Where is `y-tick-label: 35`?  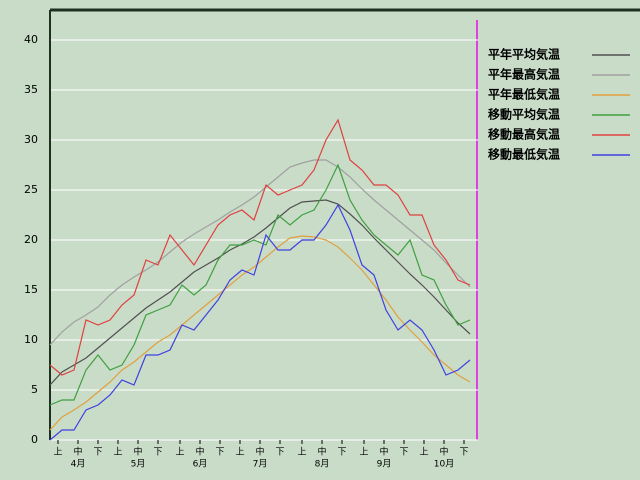
y-tick-label: 35 is located at coordinates (31, 89).